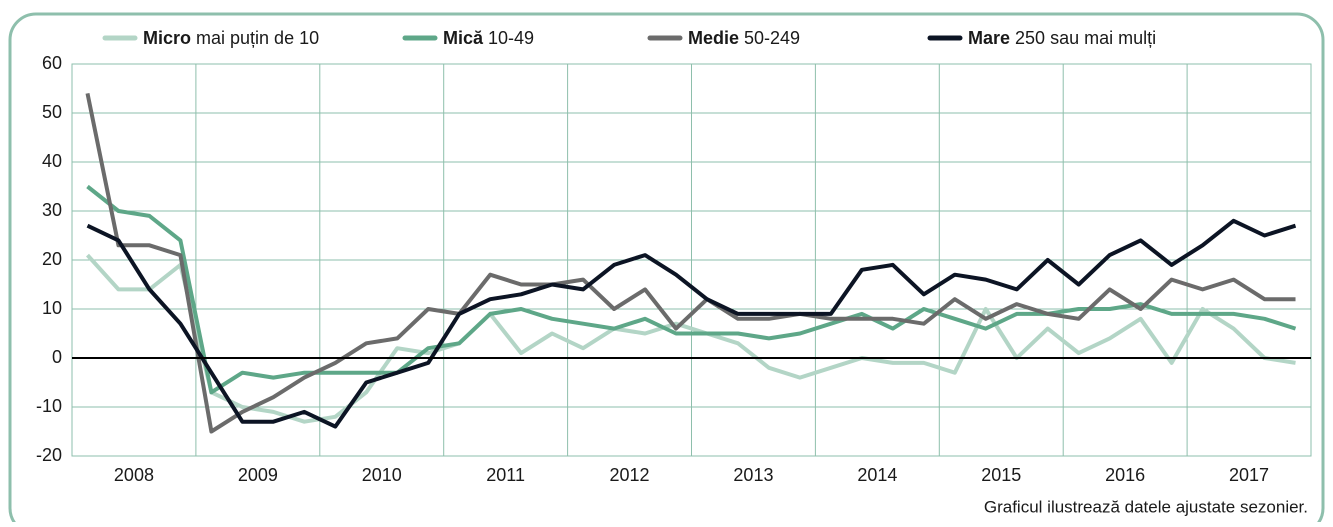  Describe the element at coordinates (1125, 475) in the screenshot. I see `x-tick-label: 2016` at that location.